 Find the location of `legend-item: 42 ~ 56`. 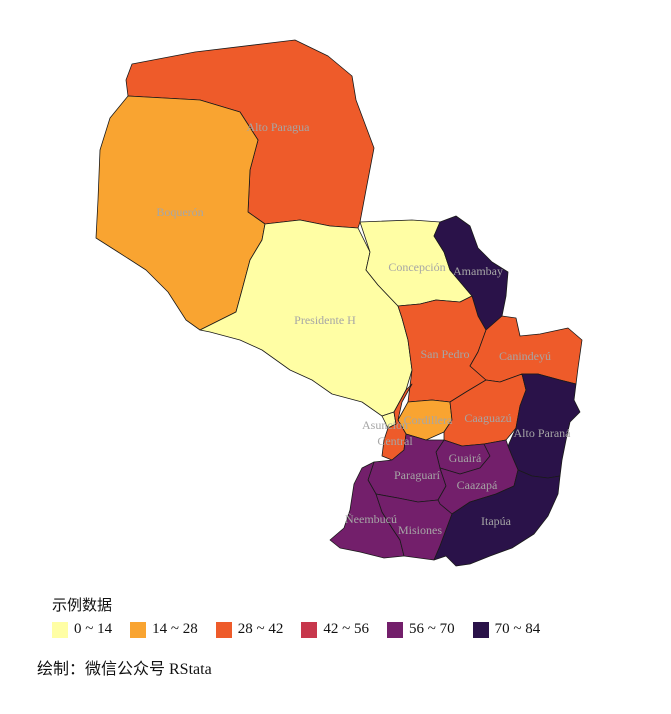

legend-item: 42 ~ 56 is located at coordinates (335, 629).